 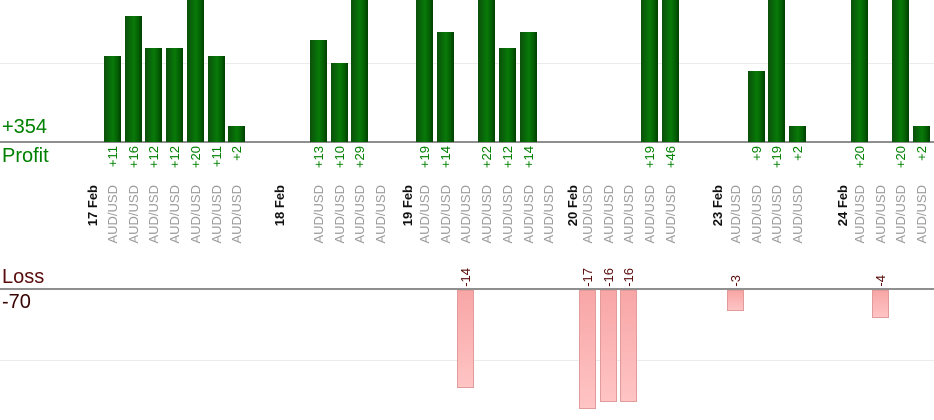 What do you see at coordinates (487, 157) in the screenshot?
I see `profit-value-label: +22` at bounding box center [487, 157].